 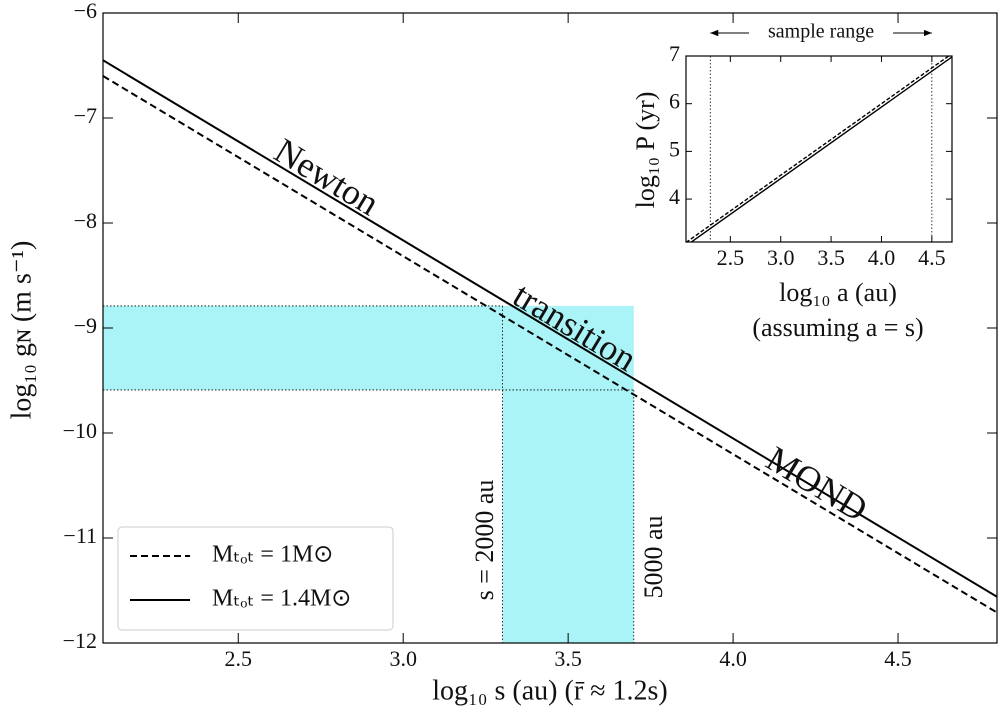 I want to click on y-tick-label: −8, so click(x=85, y=220).